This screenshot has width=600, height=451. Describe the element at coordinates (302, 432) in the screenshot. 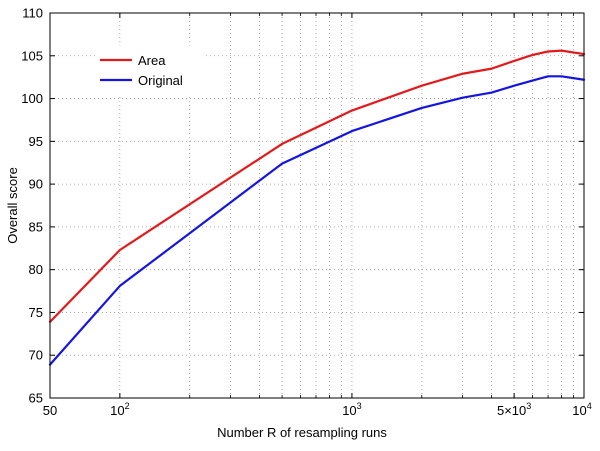

I see `x-axis-title: Number R of resampling runs` at that location.